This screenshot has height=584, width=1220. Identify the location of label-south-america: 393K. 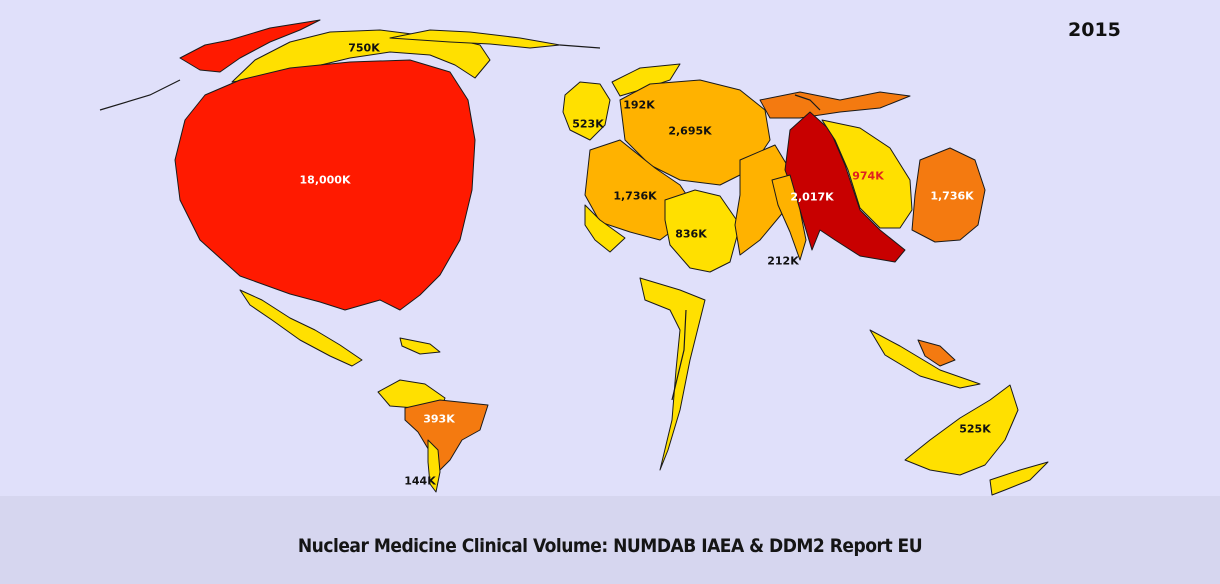
(439, 419).